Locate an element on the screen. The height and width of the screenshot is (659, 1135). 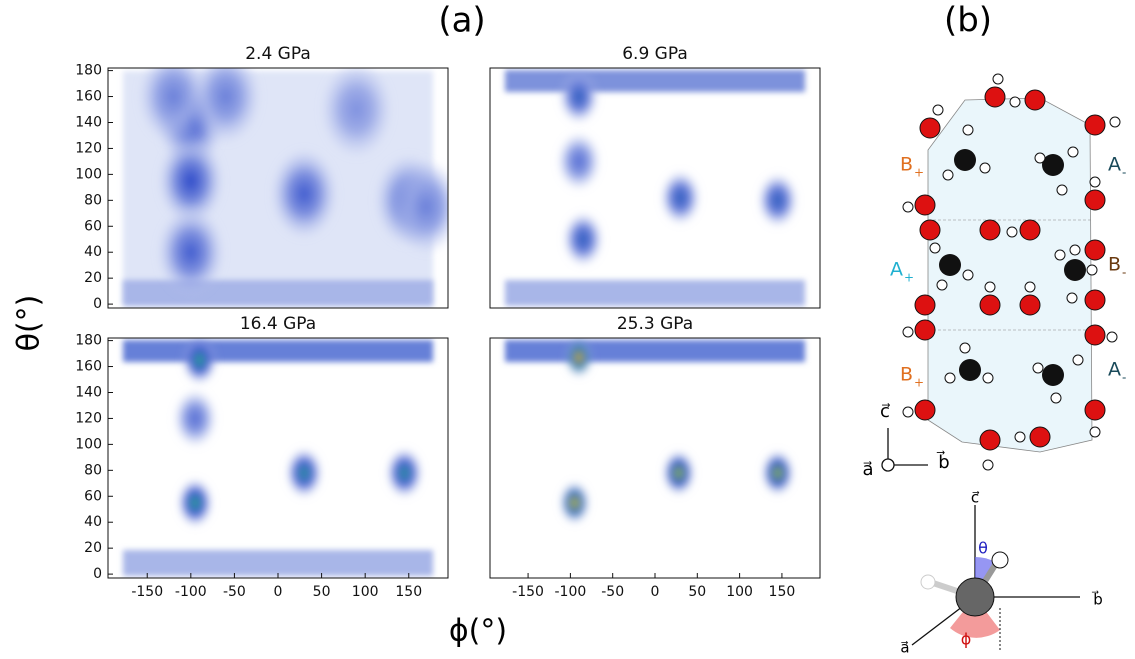
methyl-hydrogens is located at coordinates (1013, 264).